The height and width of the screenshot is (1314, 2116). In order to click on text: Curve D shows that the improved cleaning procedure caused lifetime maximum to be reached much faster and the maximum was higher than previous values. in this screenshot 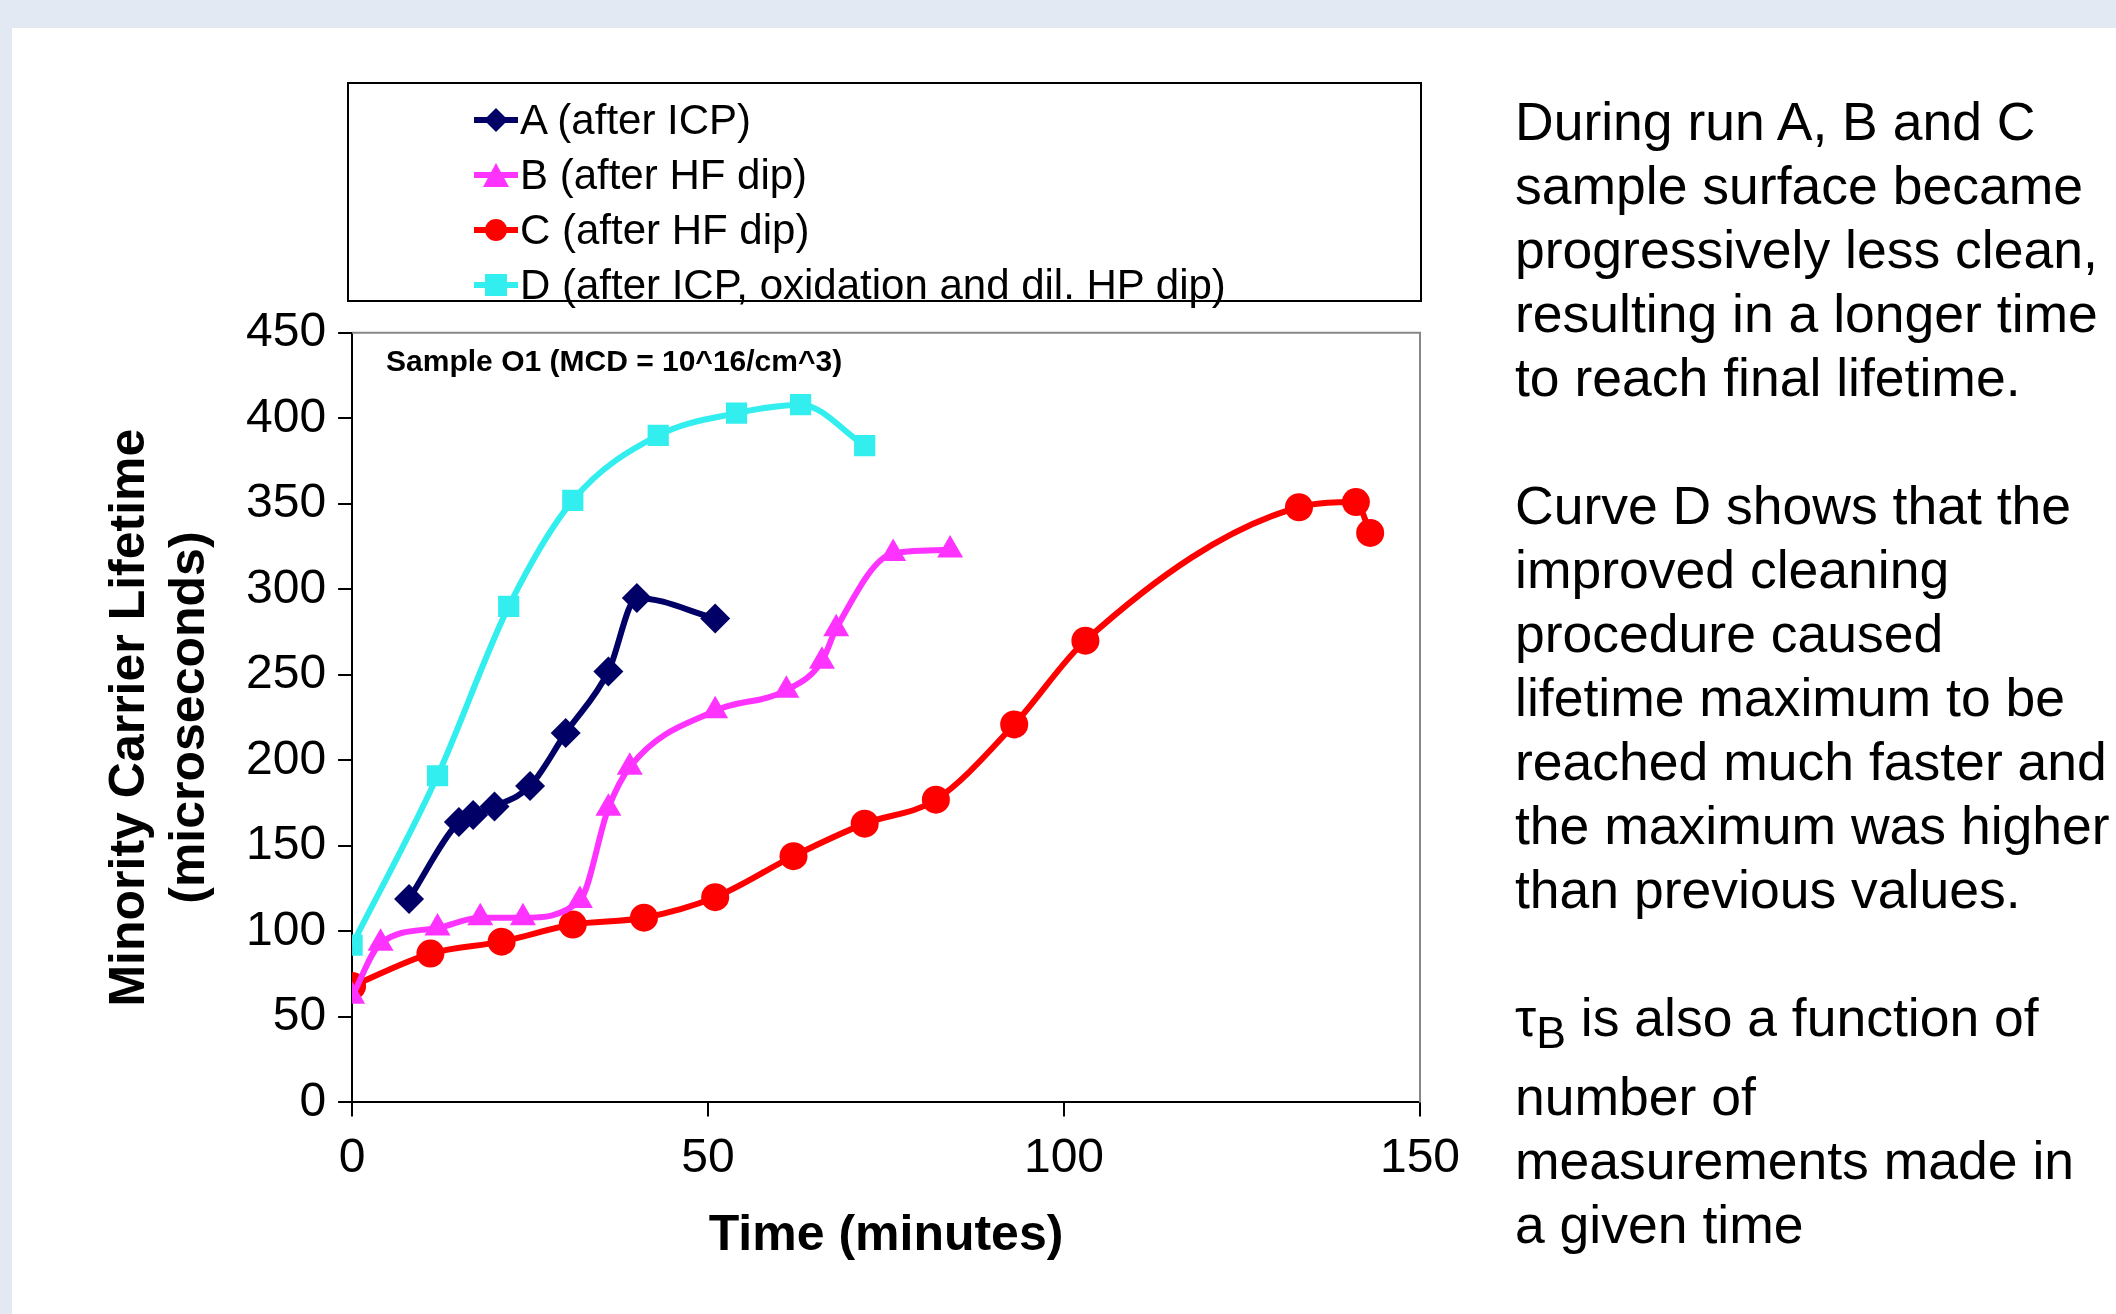, I will do `click(1812, 698)`.